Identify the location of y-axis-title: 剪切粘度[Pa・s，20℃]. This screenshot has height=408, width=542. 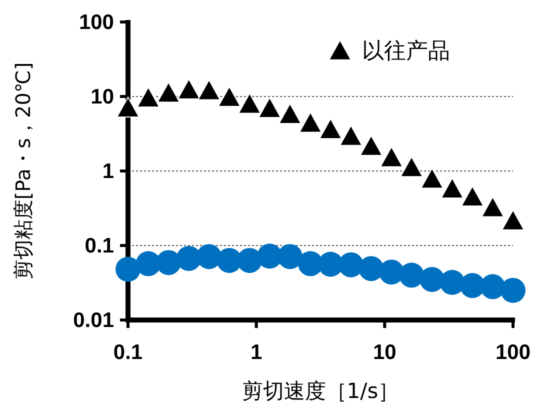
(23, 171).